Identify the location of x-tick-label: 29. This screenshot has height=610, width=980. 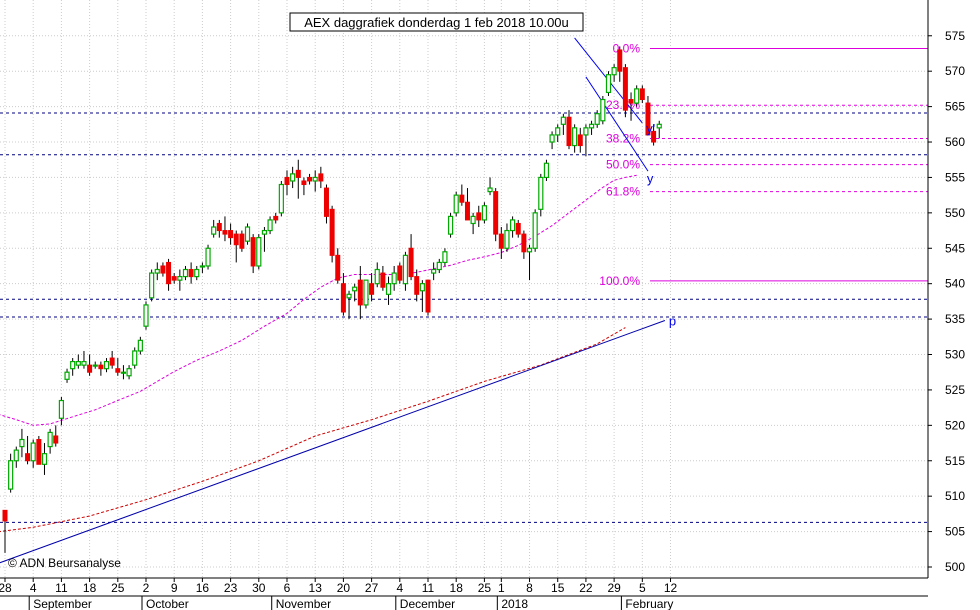
(614, 588).